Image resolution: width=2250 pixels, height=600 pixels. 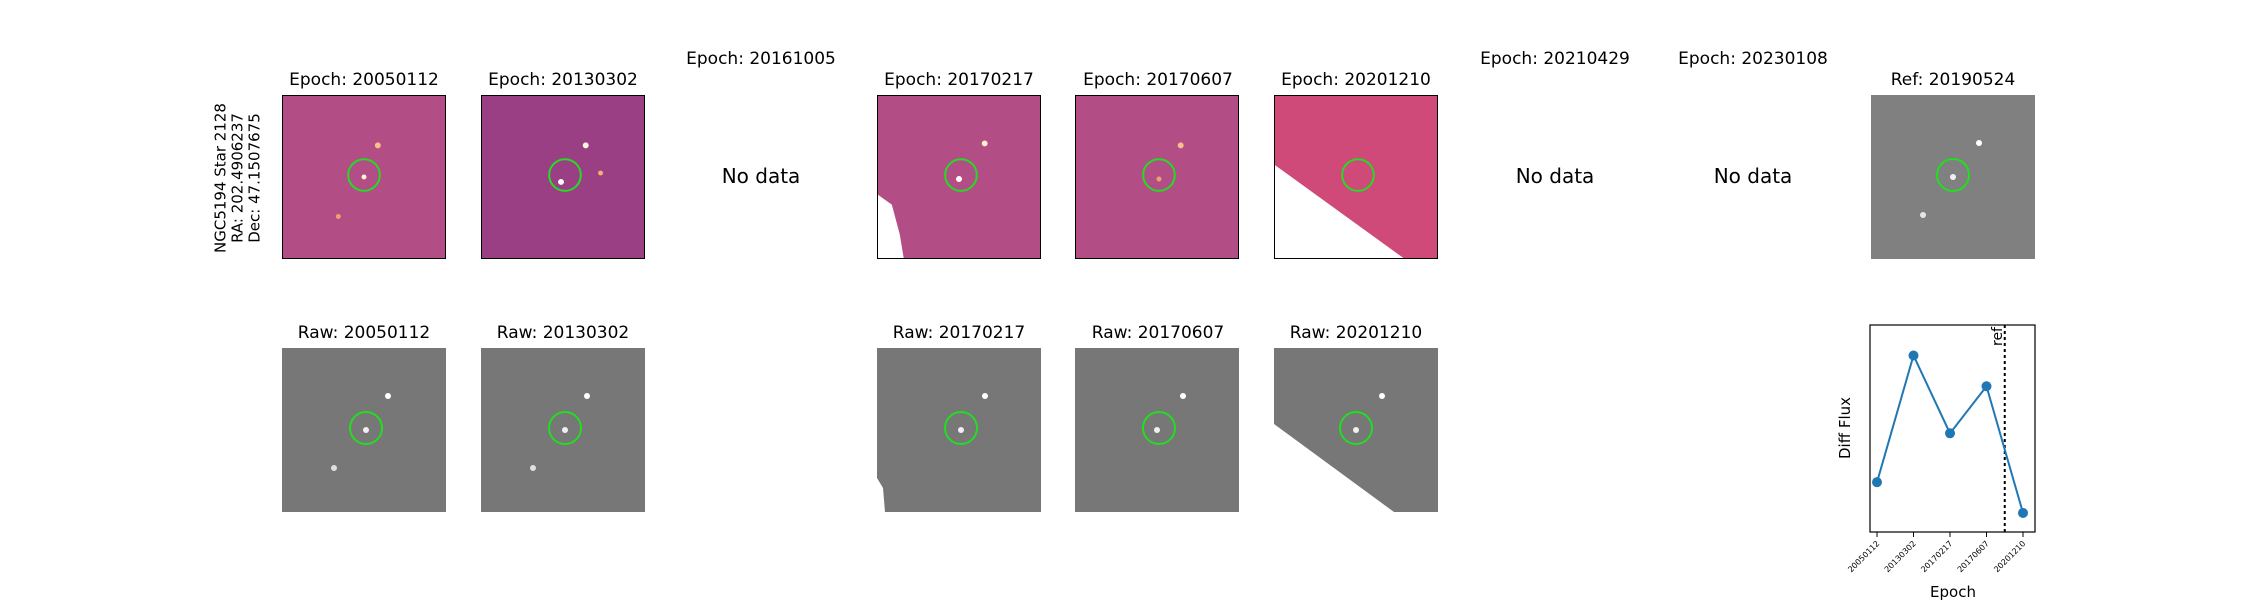 I want to click on raw-title: Raw: 20170217, so click(x=959, y=333).